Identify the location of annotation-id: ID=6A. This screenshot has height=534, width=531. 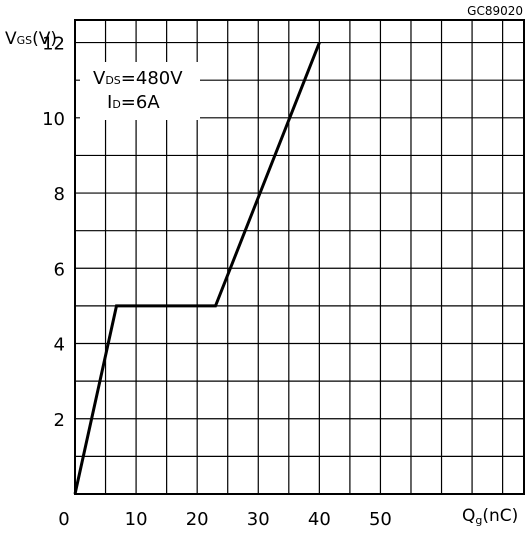
(133, 102).